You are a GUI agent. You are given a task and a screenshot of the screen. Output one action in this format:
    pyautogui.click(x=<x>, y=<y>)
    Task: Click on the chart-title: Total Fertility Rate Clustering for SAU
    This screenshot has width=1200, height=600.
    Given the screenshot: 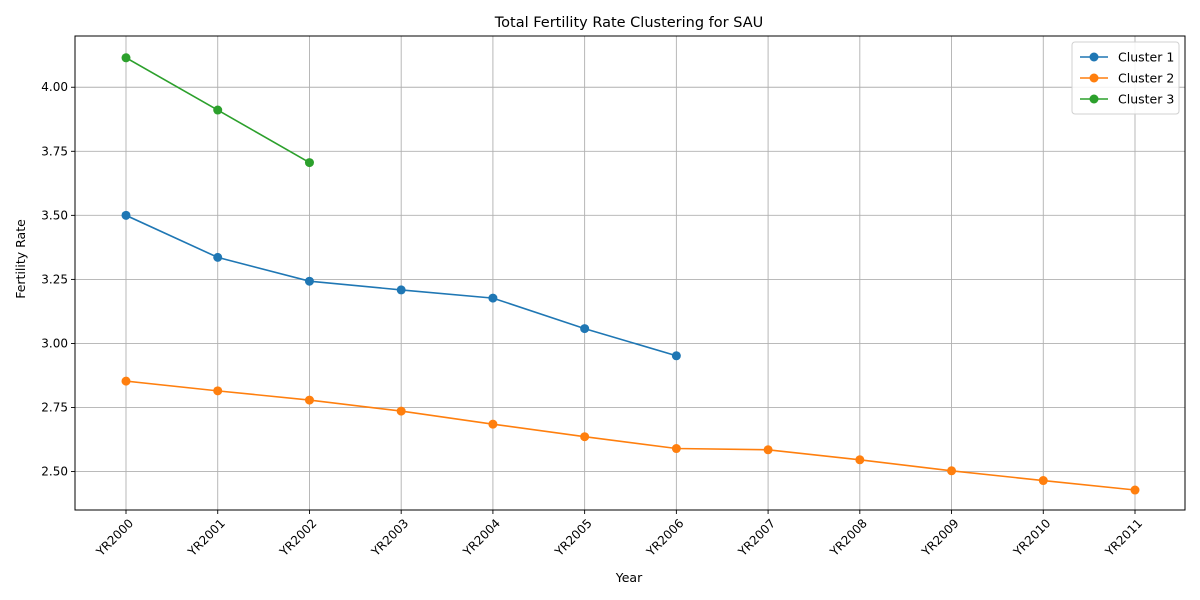 What is the action you would take?
    pyautogui.click(x=628, y=23)
    